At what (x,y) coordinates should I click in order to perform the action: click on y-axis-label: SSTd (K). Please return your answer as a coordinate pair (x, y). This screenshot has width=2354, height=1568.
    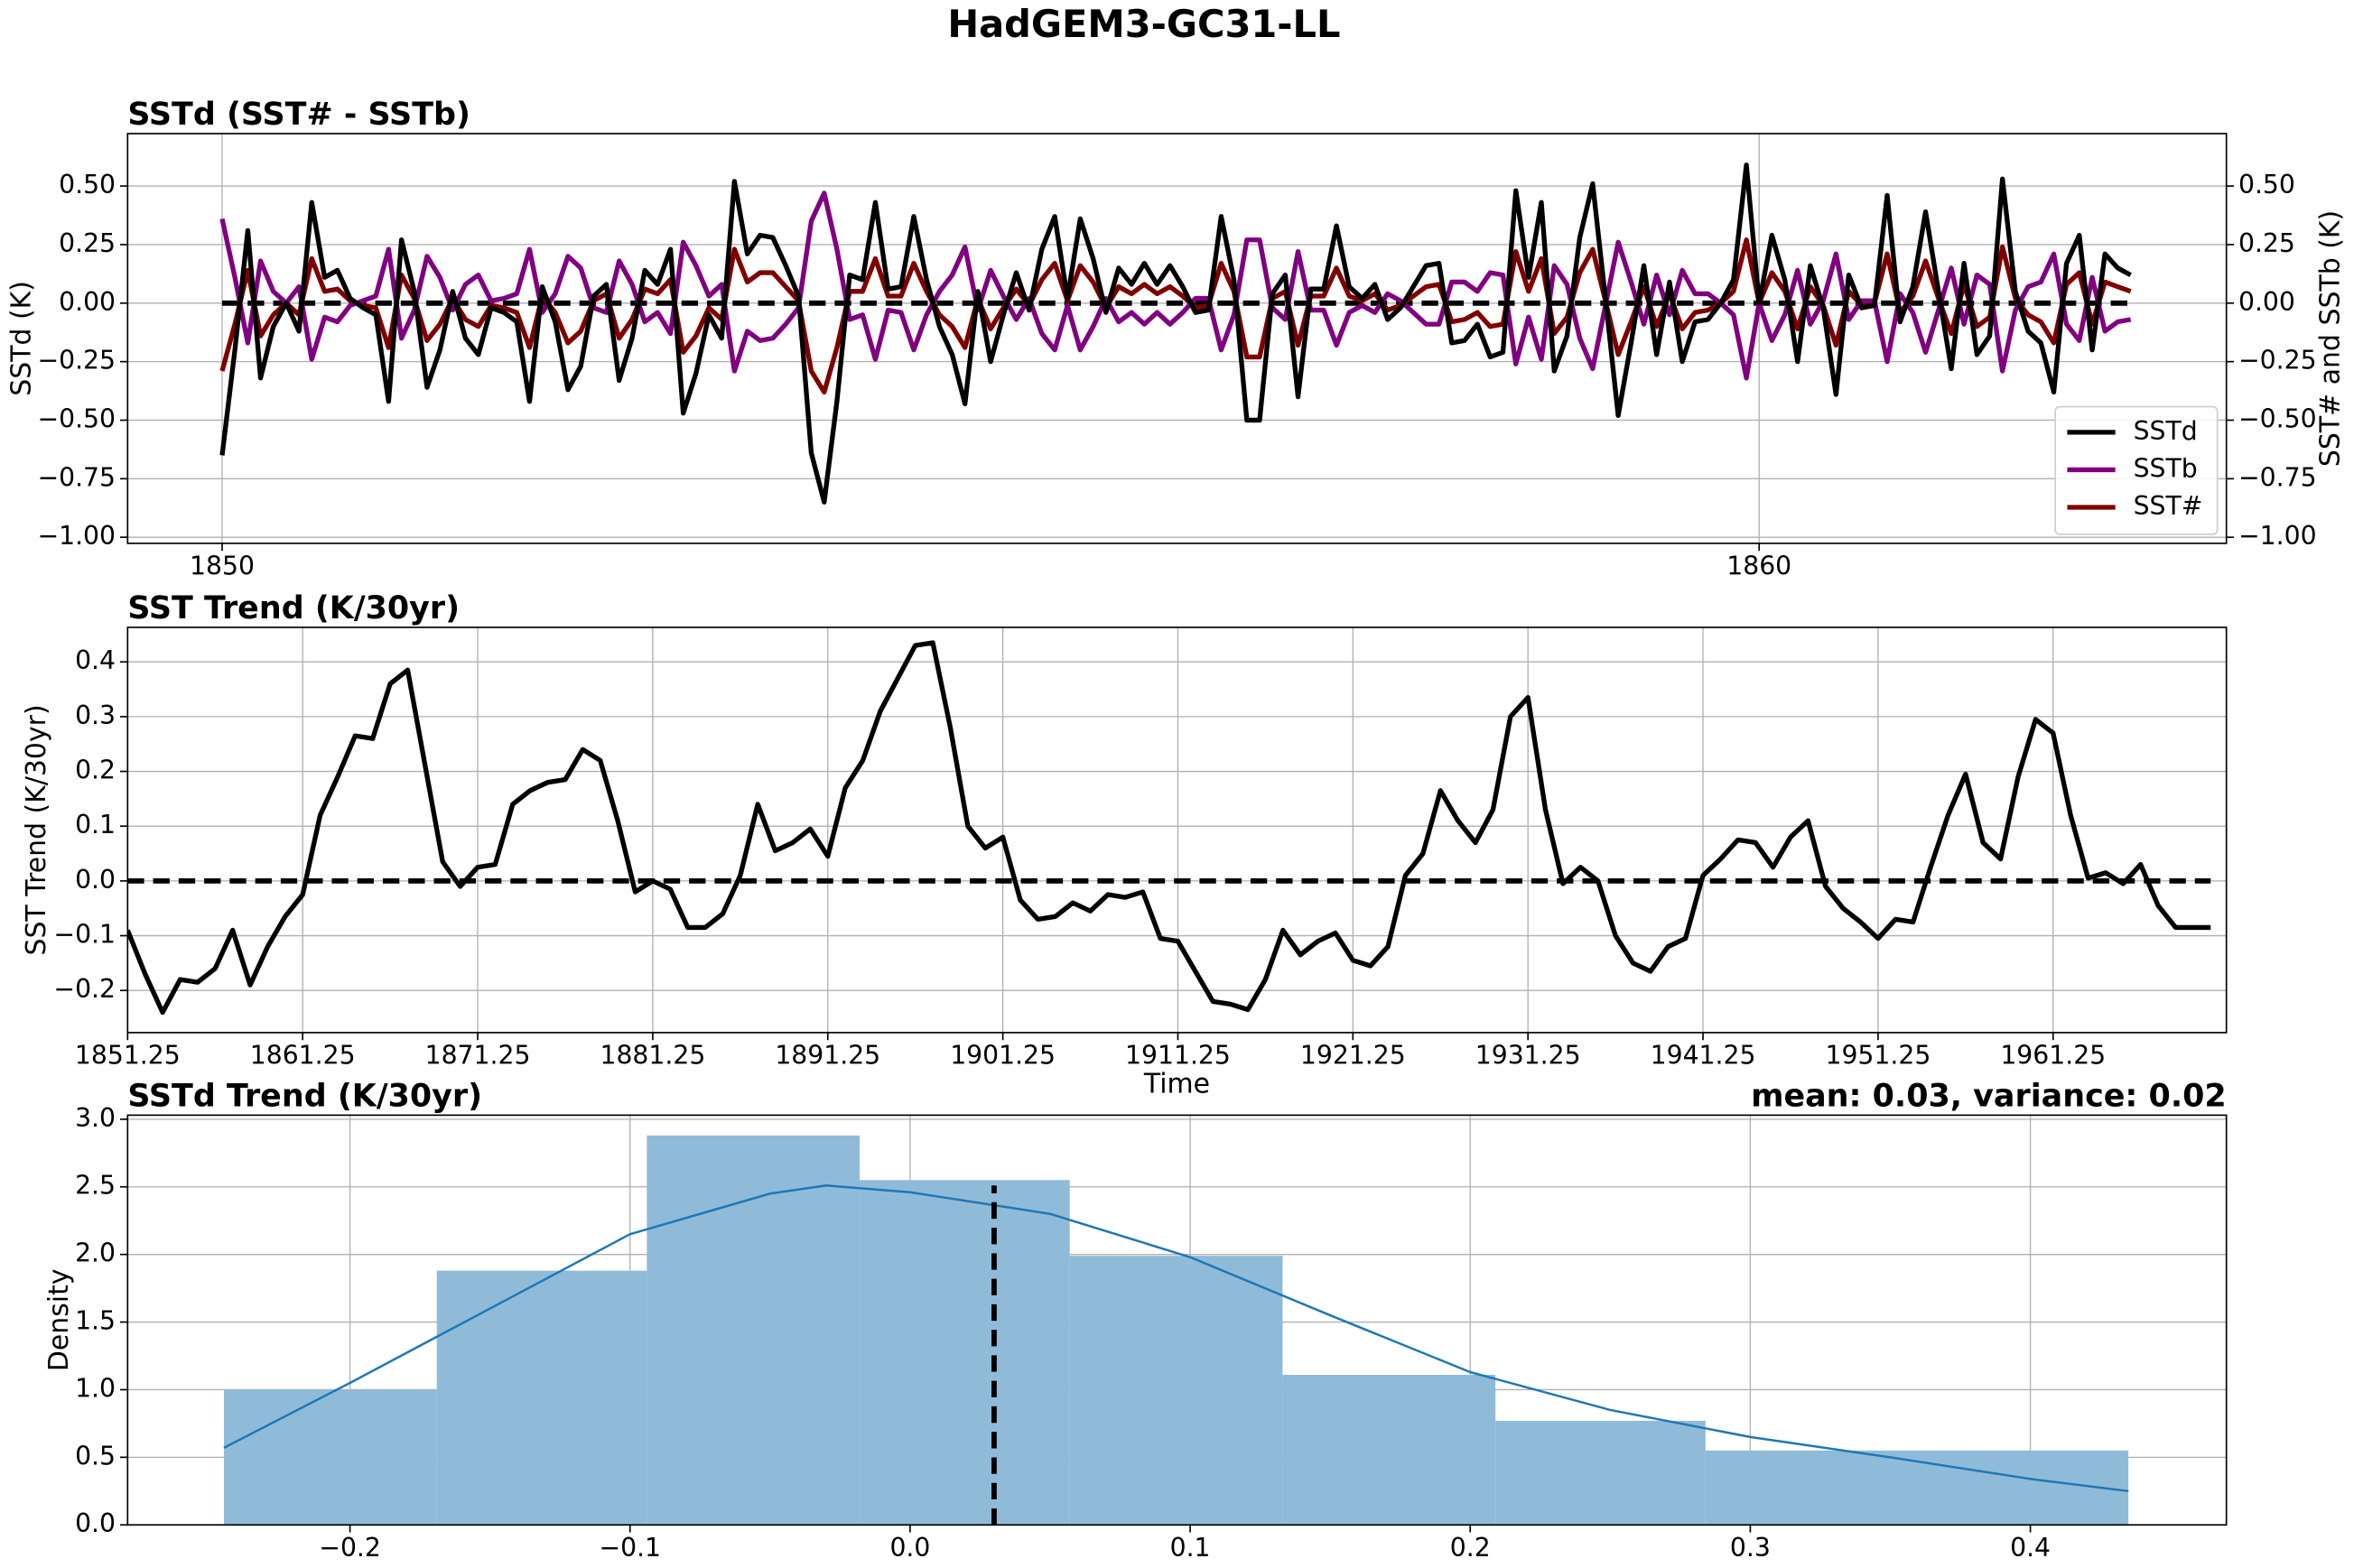
    Looking at the image, I should click on (21, 338).